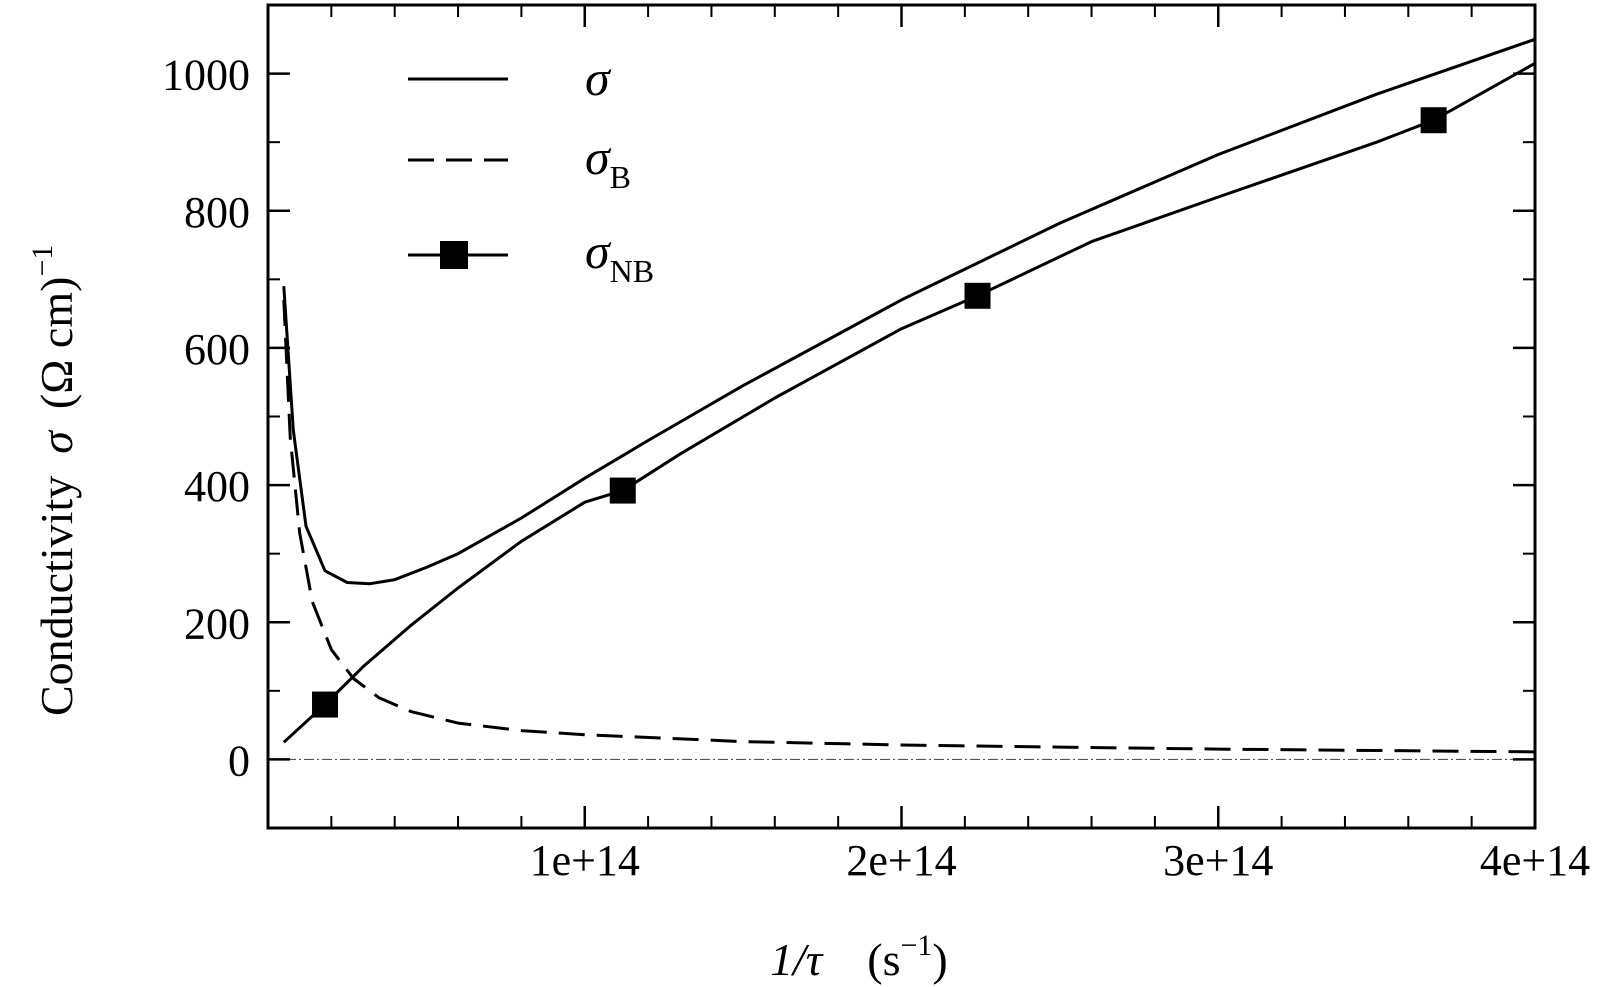  I want to click on y-tick-label: 800, so click(217, 212).